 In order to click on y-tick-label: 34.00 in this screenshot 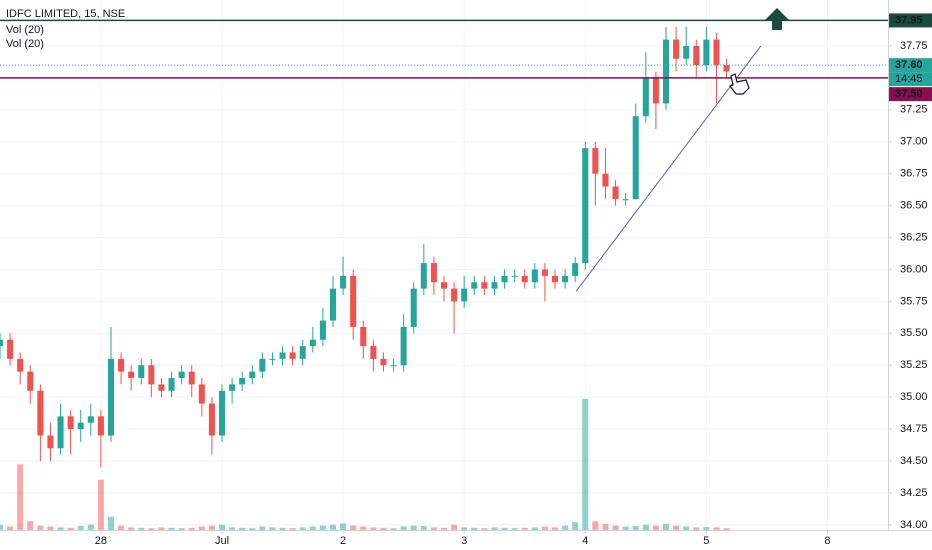, I will do `click(914, 525)`.